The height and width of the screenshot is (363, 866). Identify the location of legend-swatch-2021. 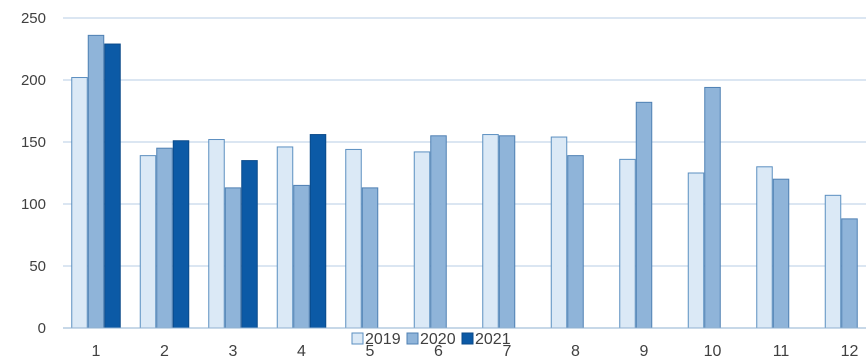
(467, 338).